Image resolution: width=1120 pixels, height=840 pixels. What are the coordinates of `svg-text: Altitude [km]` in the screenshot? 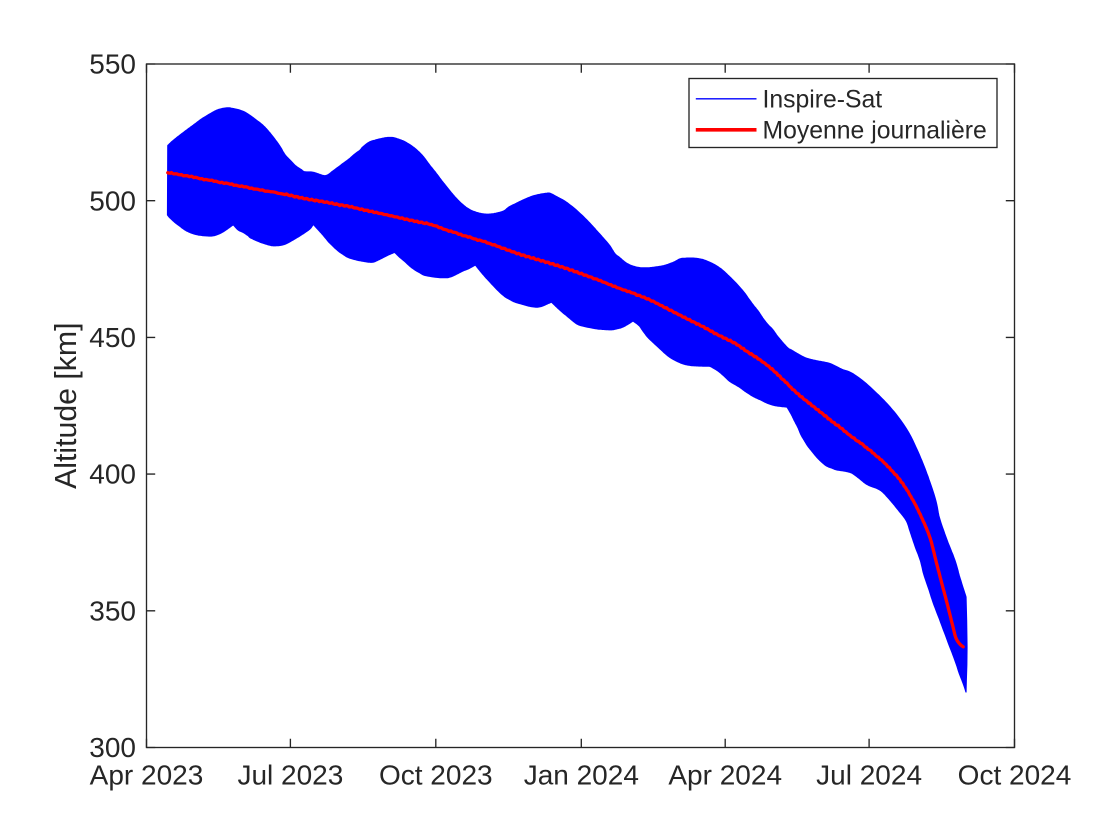 It's located at (66, 405).